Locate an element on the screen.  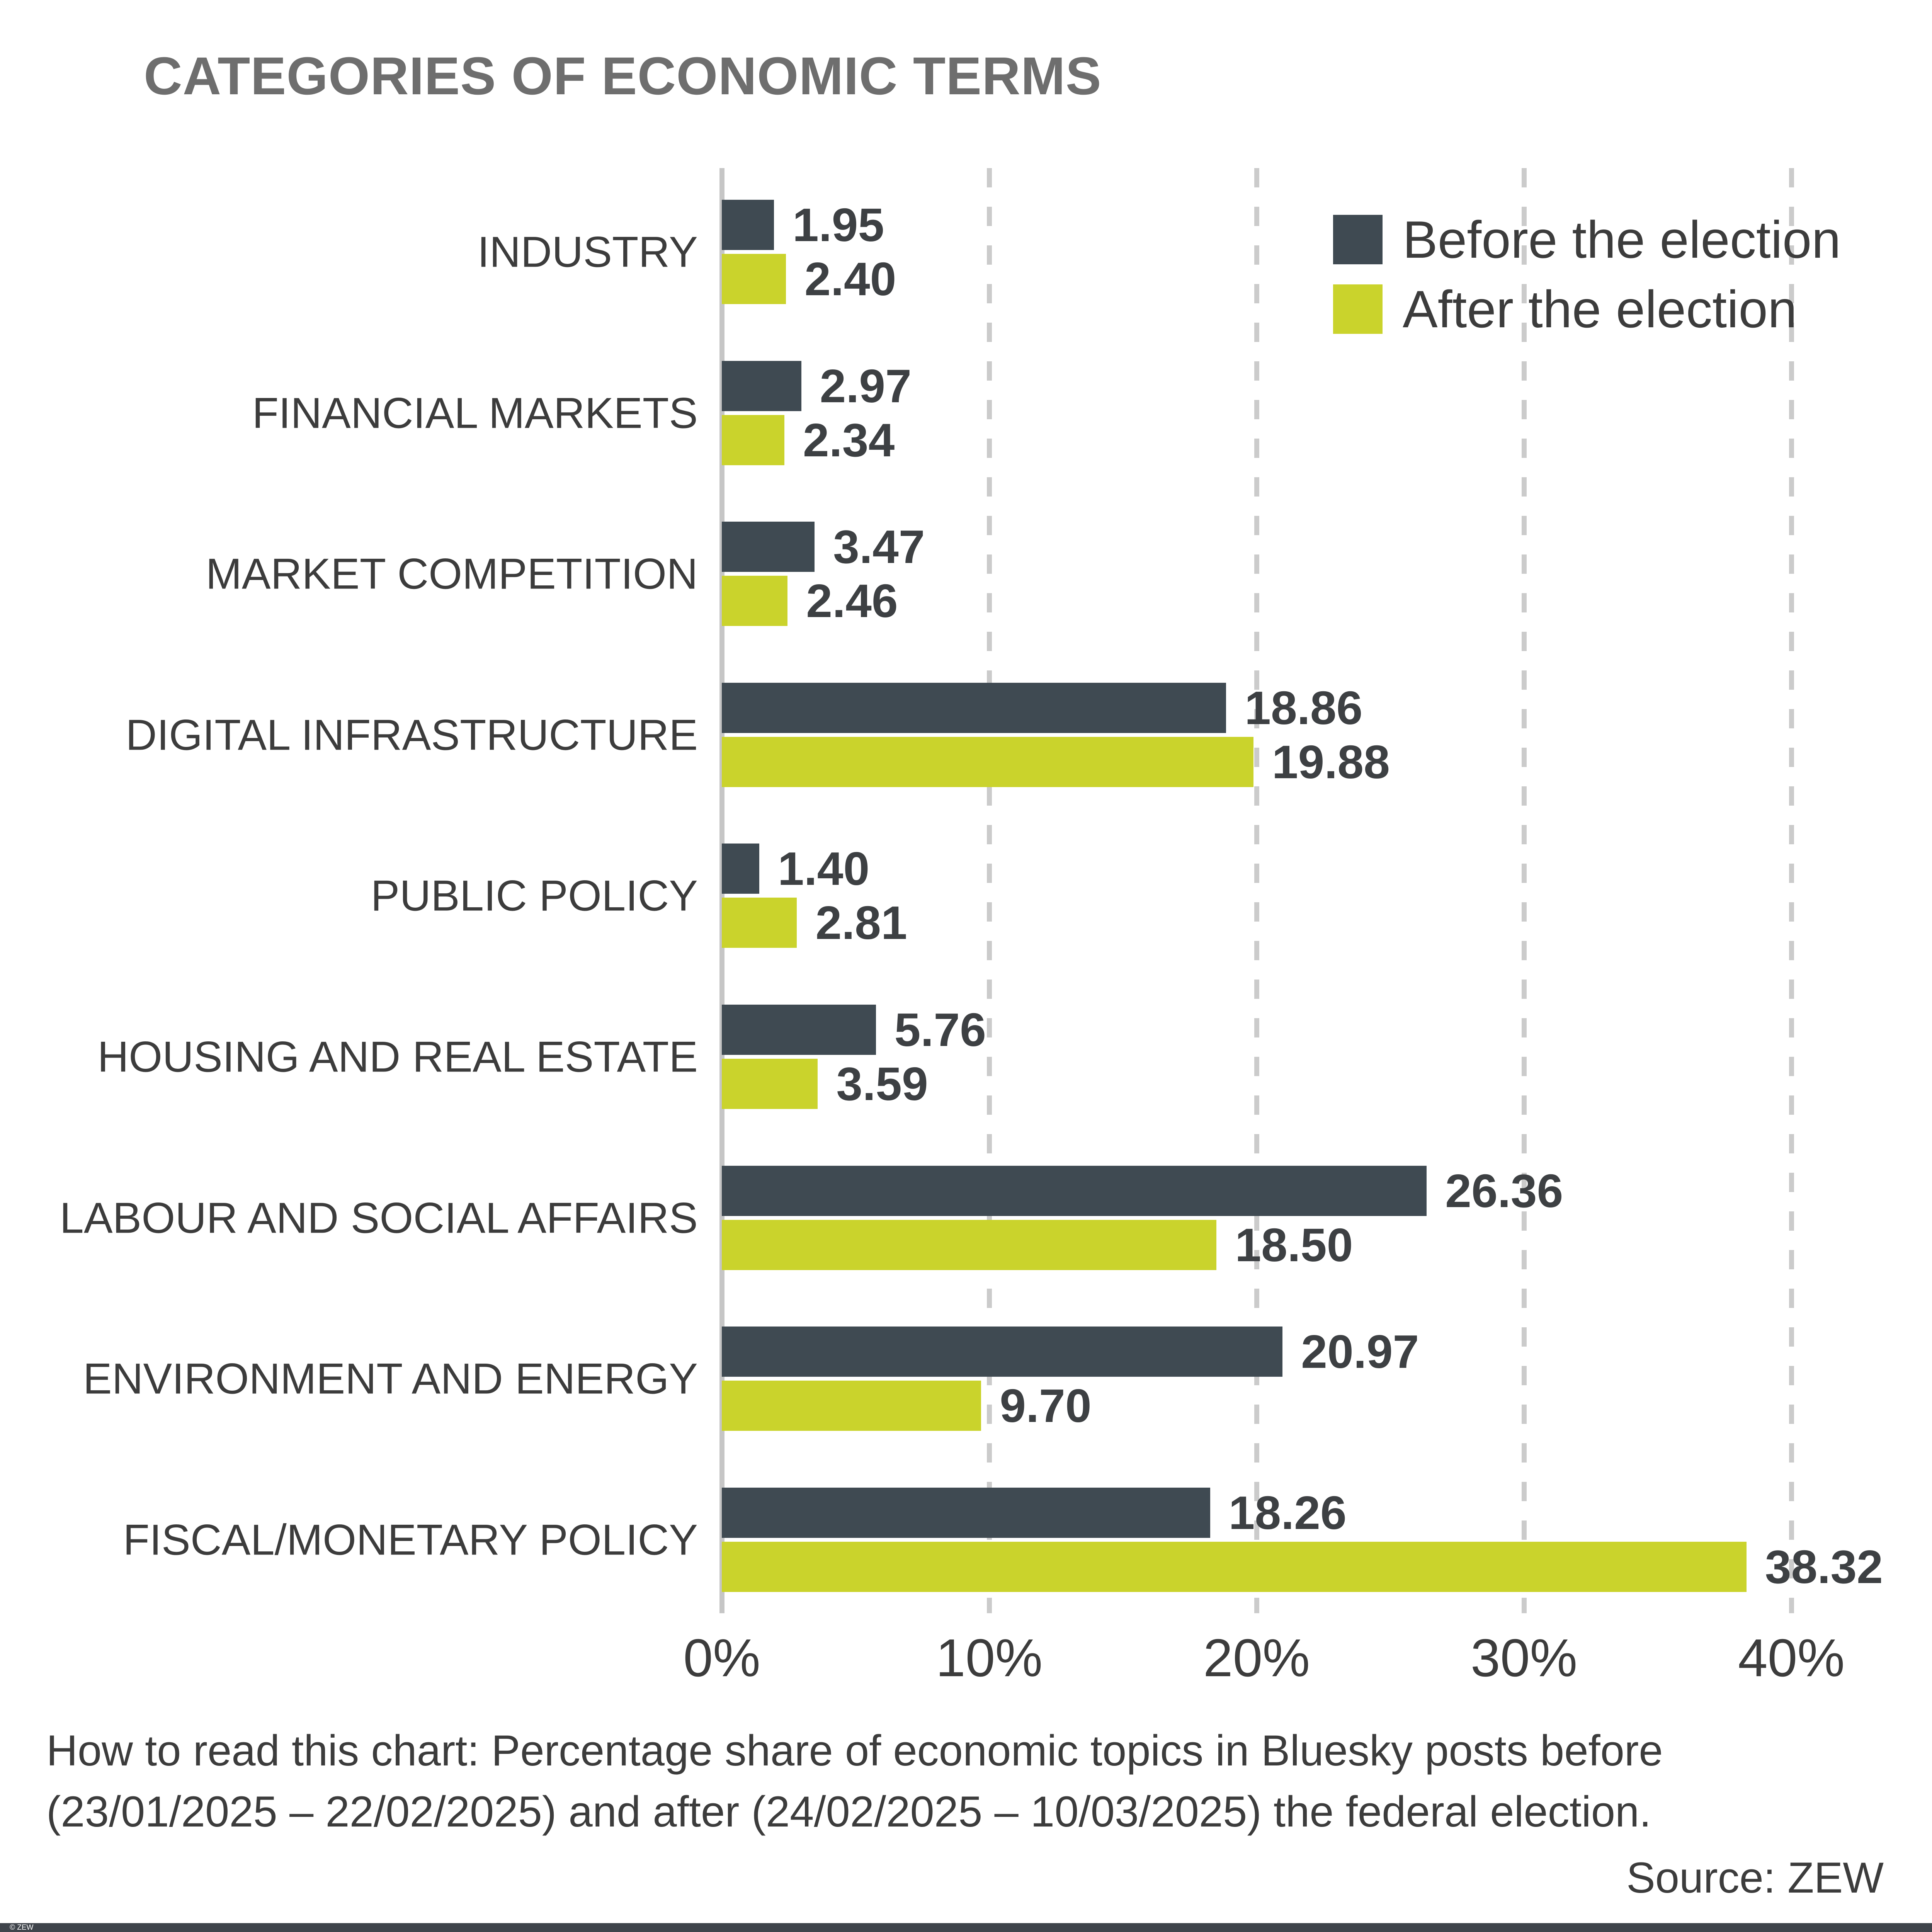
legend-item-after: After the election is located at coordinates (1587, 309).